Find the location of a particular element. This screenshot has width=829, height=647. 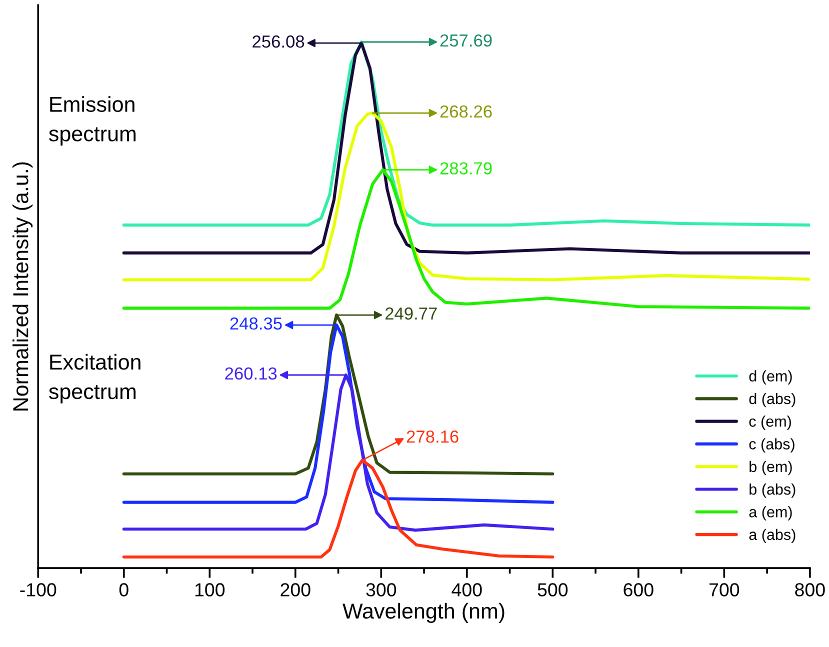

x-tick-label: 800 is located at coordinates (810, 589).